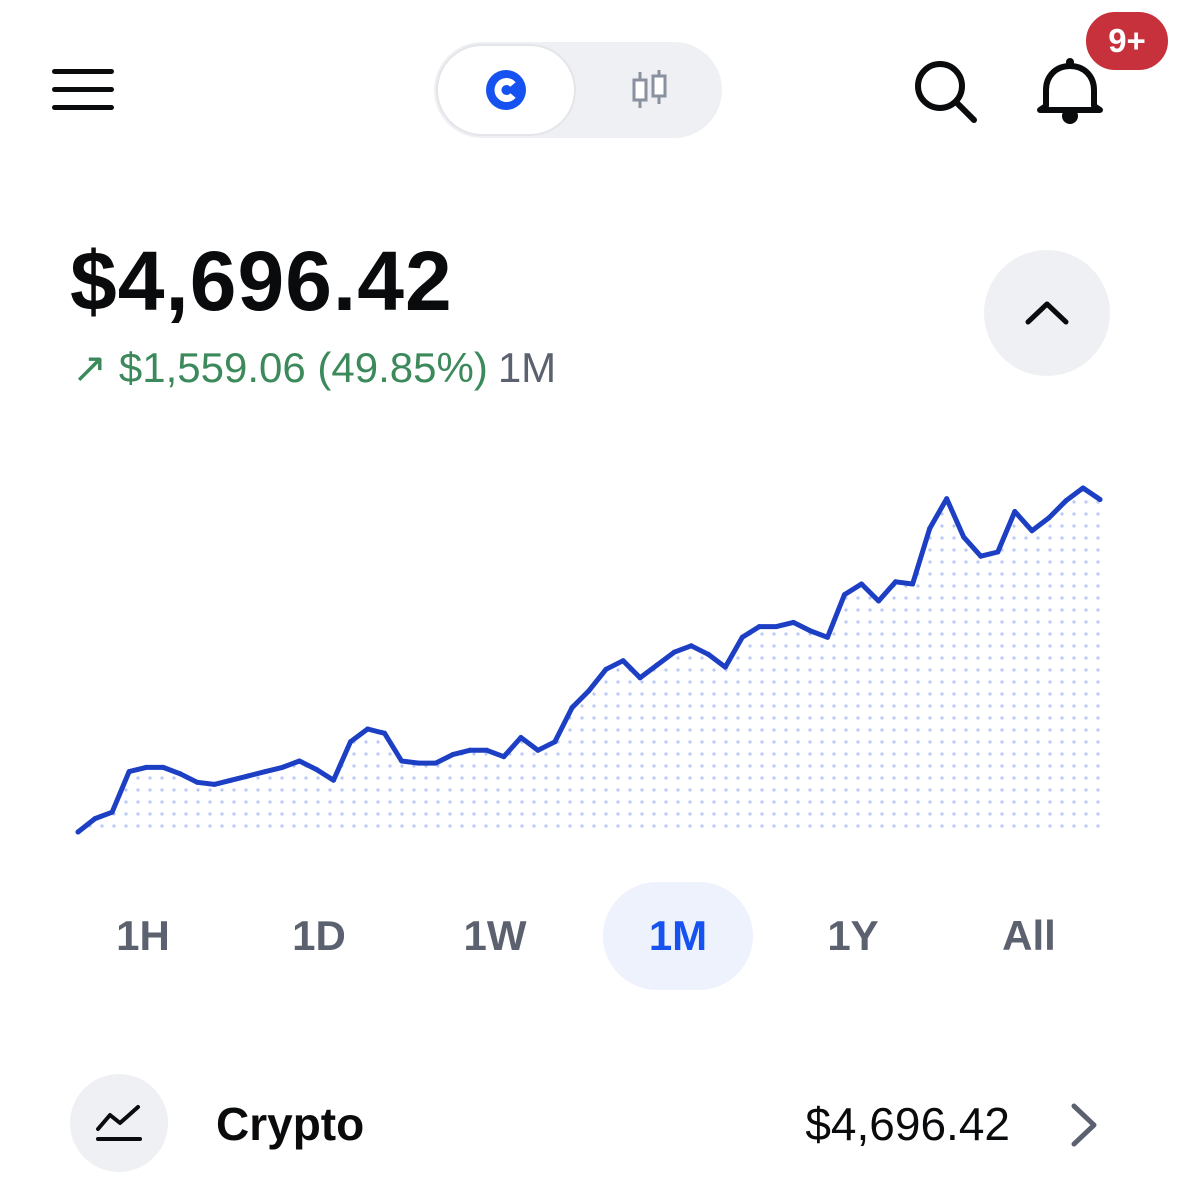  What do you see at coordinates (853, 935) in the screenshot?
I see `range-1y: 1Y` at bounding box center [853, 935].